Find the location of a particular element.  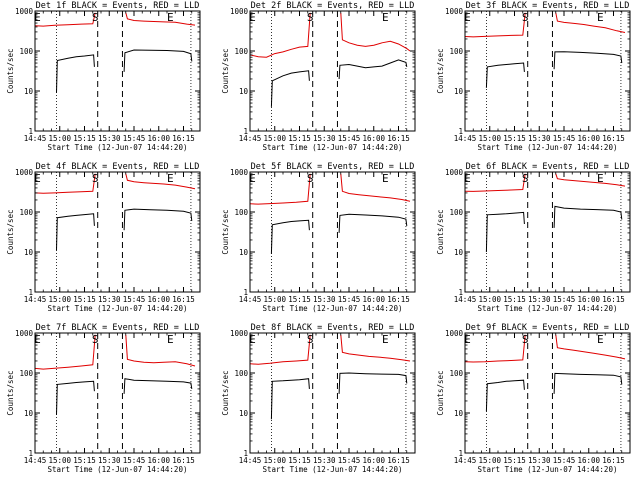

panel-title: Det 5f BLACK = Events, RED = LLD is located at coordinates (333, 167).